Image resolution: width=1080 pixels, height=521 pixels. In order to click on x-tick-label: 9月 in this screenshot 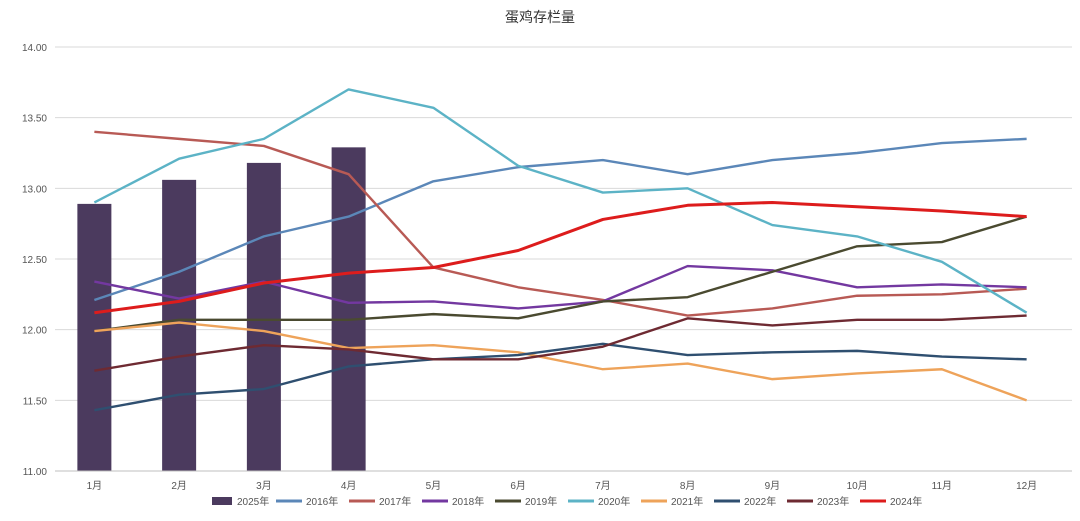, I will do `click(773, 486)`.